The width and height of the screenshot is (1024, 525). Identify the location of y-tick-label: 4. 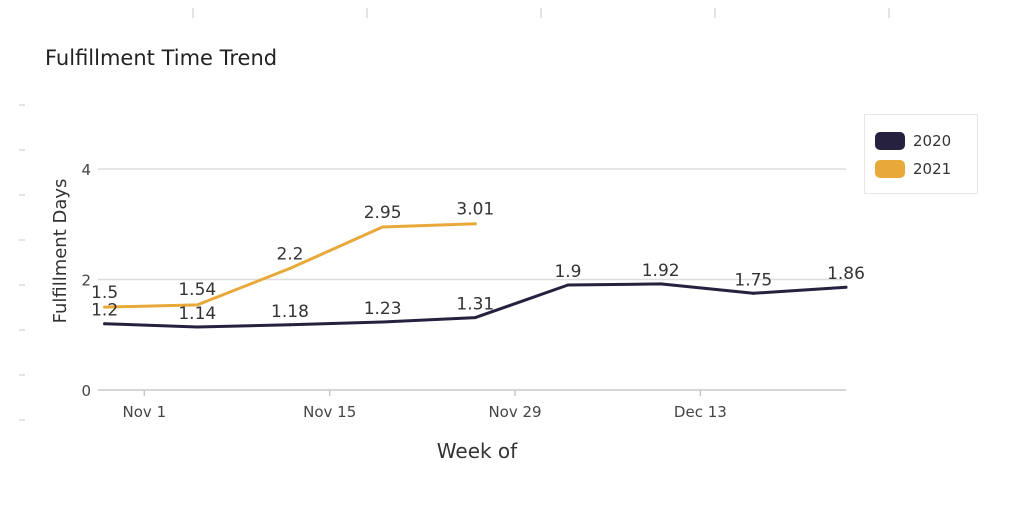
(86, 170).